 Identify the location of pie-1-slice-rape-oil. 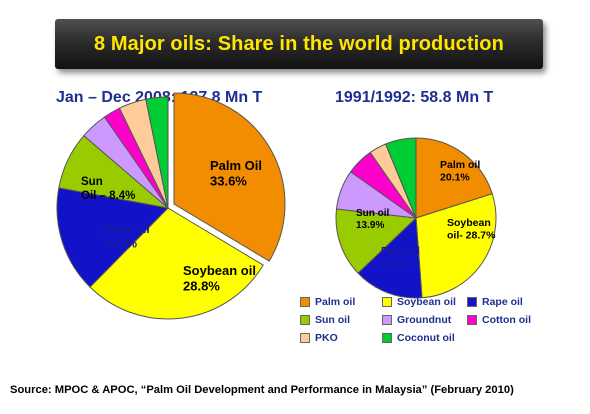
(390, 257).